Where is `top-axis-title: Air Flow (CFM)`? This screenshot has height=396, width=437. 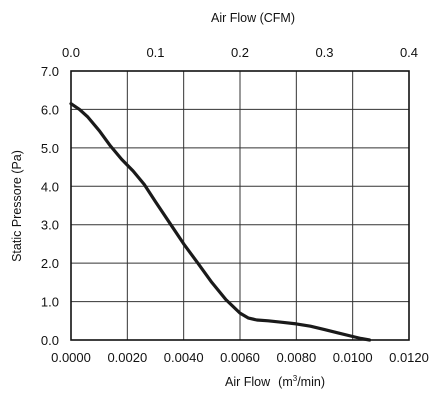 top-axis-title: Air Flow (CFM) is located at coordinates (253, 18).